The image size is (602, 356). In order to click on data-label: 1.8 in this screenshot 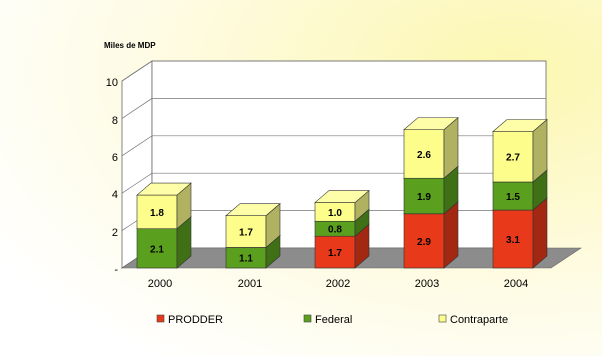, I will do `click(157, 213)`.